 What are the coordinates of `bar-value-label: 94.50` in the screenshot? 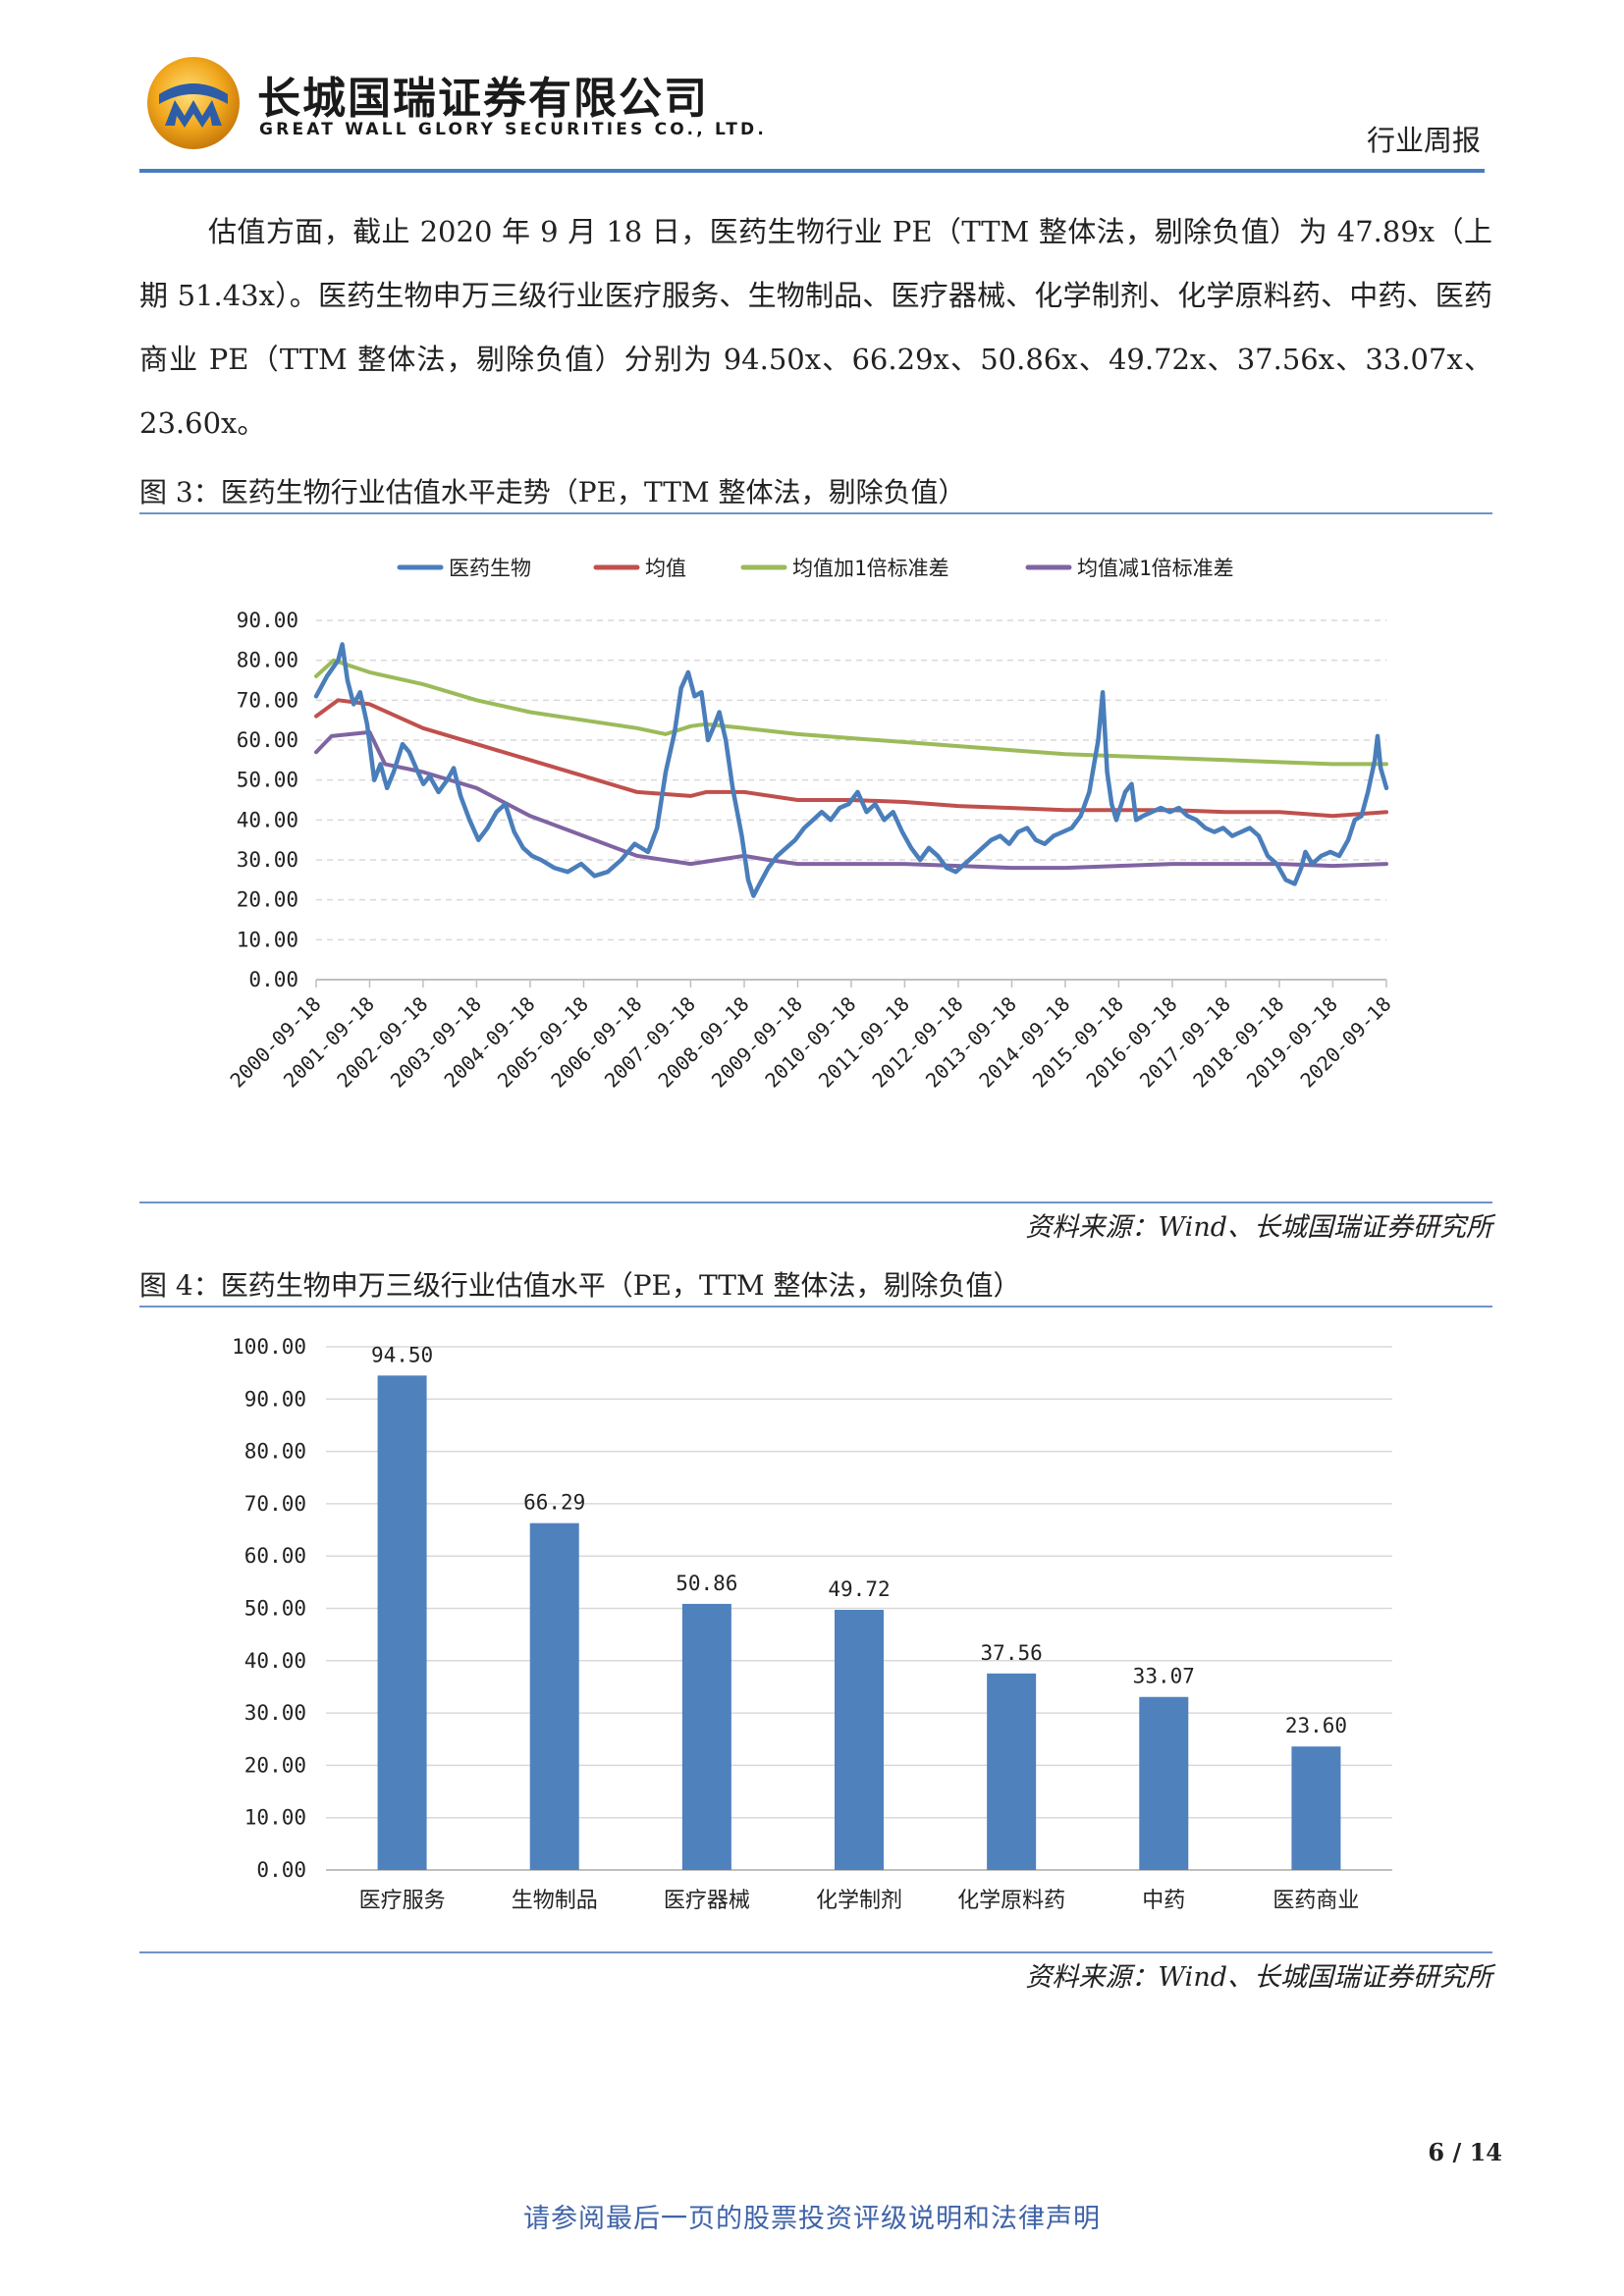 It's located at (402, 1354).